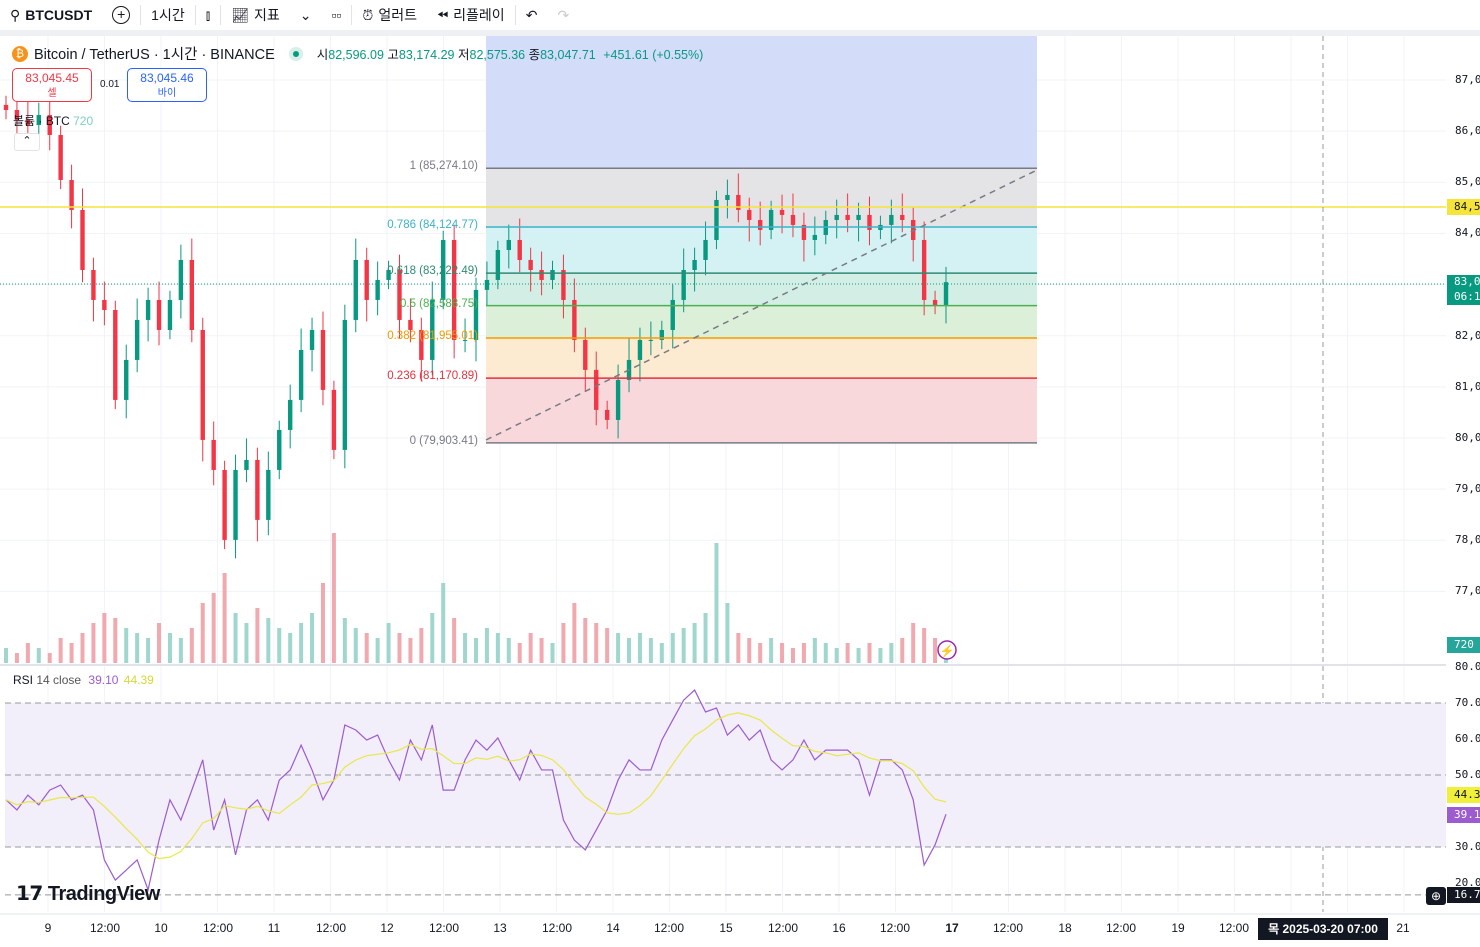  I want to click on lightning-icon-glyph: ⚡, so click(947, 651).